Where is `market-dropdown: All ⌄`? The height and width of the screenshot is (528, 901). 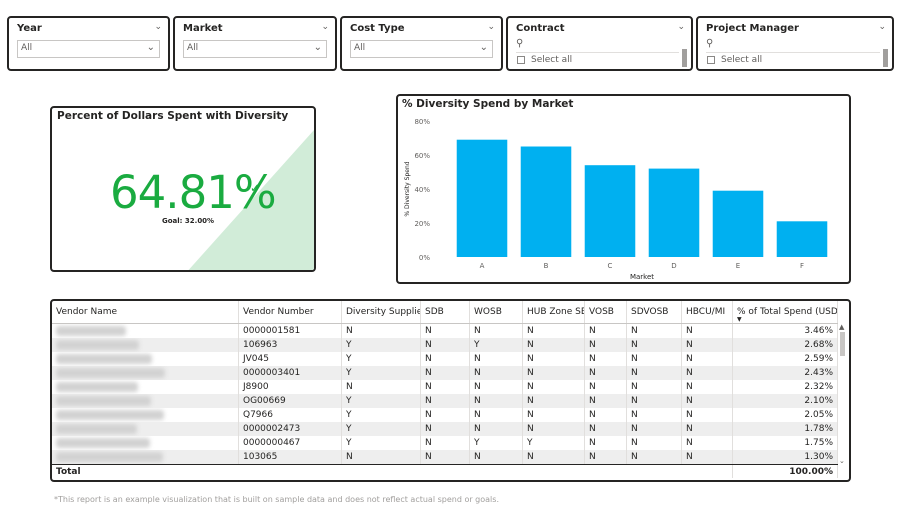 market-dropdown: All ⌄ is located at coordinates (255, 49).